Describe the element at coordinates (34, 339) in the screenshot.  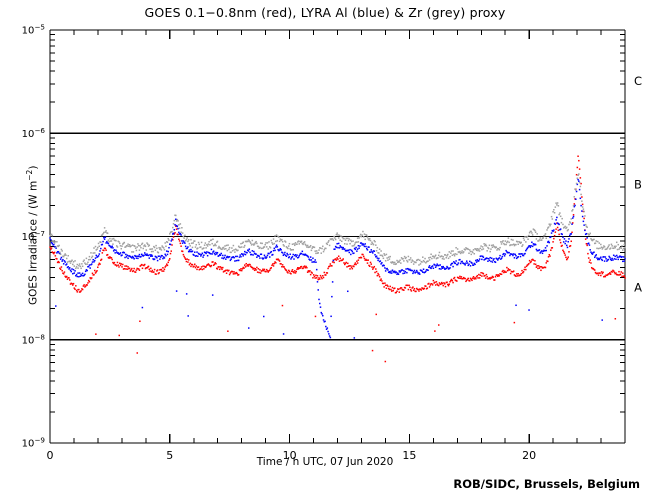
I see `y-tick-label: 10⁻⁸` at that location.